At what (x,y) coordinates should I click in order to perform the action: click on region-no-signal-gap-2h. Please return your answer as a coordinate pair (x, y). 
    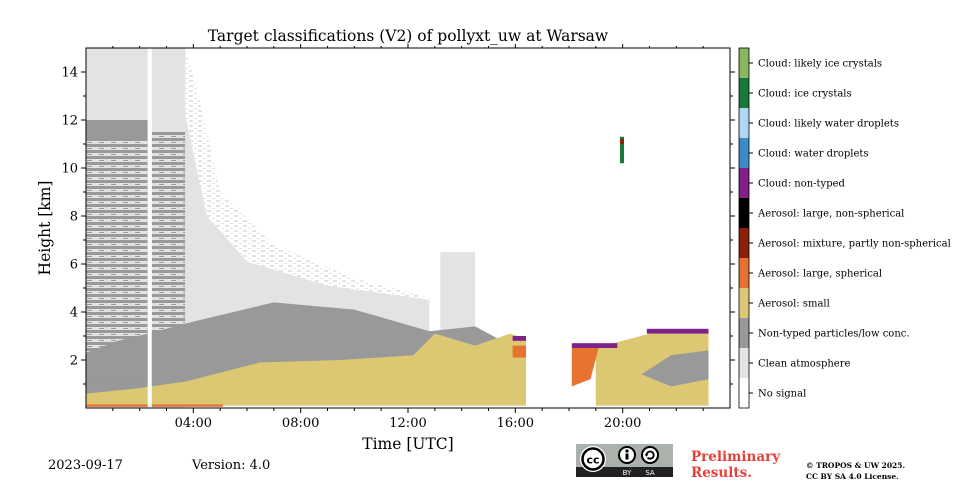
    Looking at the image, I should click on (149, 228).